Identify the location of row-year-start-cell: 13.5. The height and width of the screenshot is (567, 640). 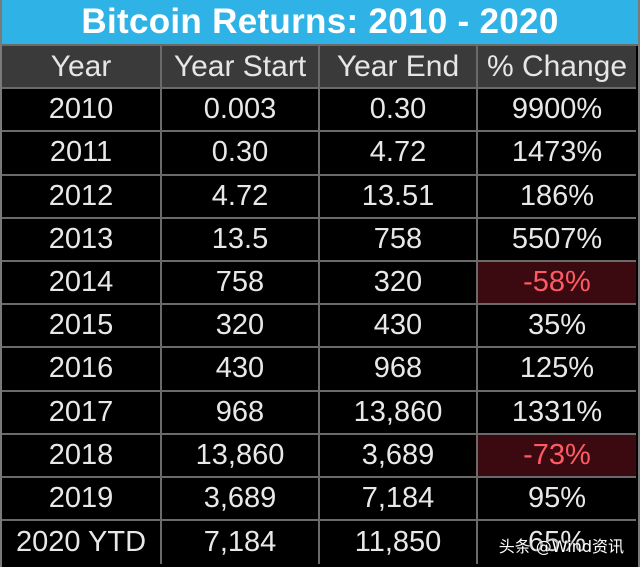
(241, 240).